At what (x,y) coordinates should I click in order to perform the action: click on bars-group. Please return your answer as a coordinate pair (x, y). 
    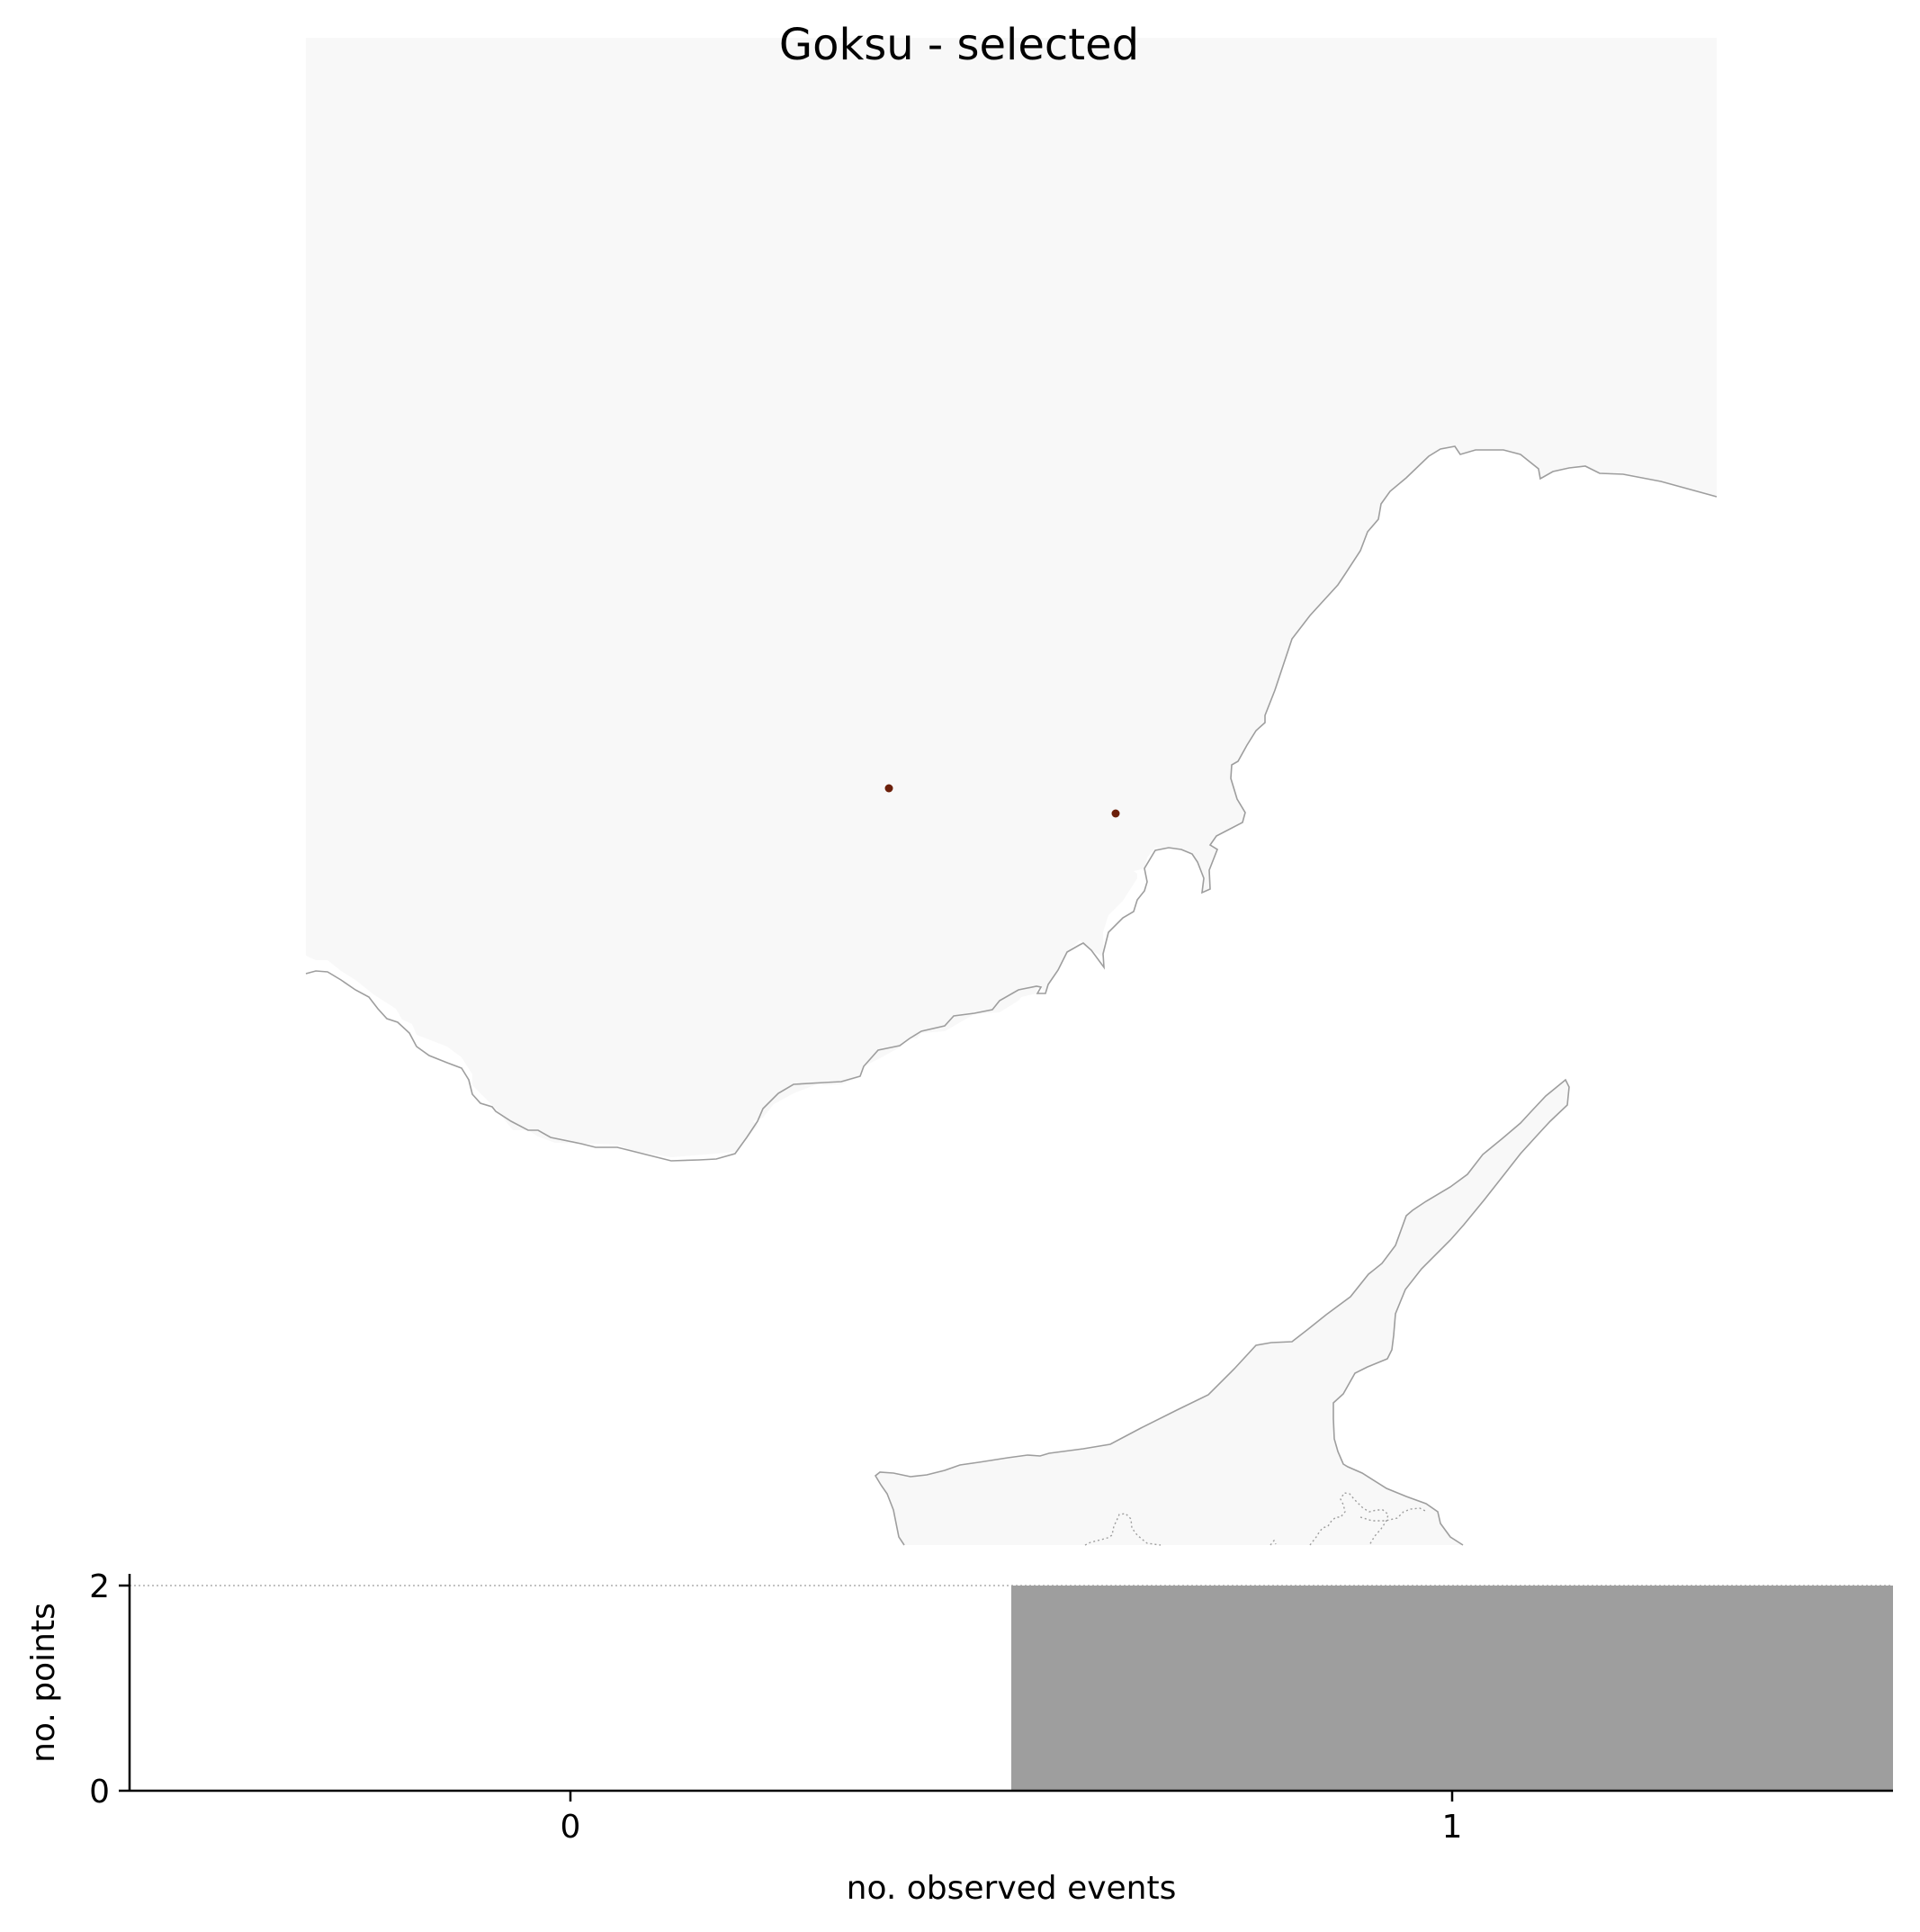
    Looking at the image, I should click on (1452, 1688).